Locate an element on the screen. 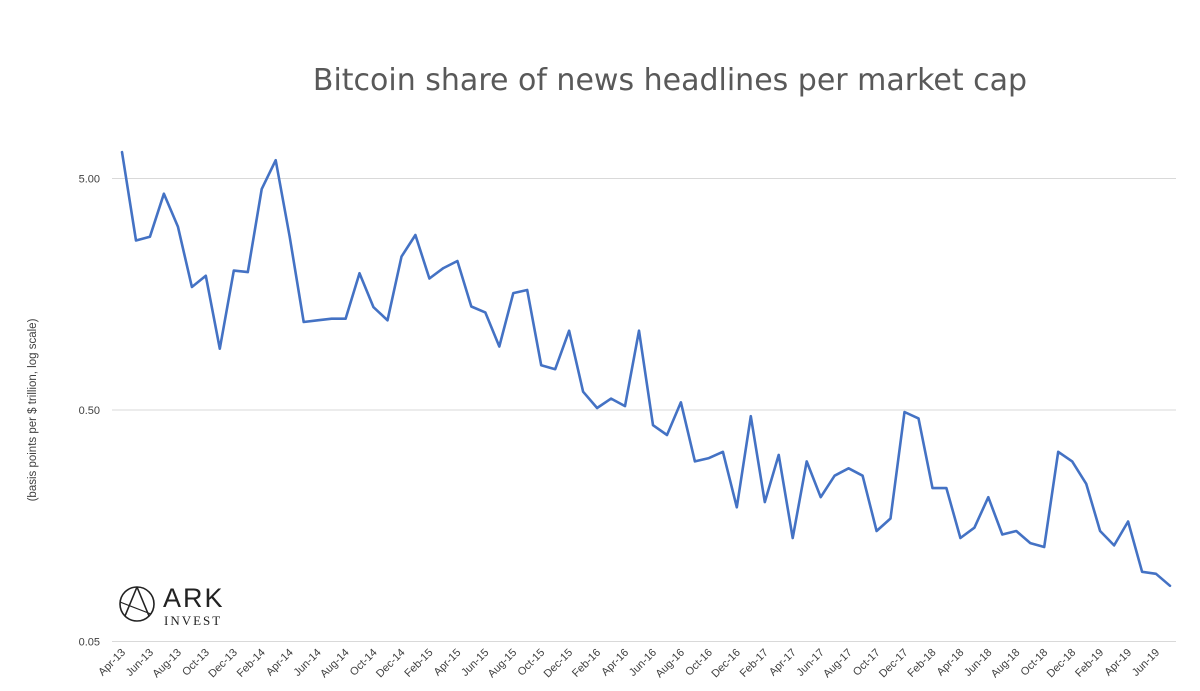 The height and width of the screenshot is (691, 1200). x-tick-label: Dec-17 is located at coordinates (894, 664).